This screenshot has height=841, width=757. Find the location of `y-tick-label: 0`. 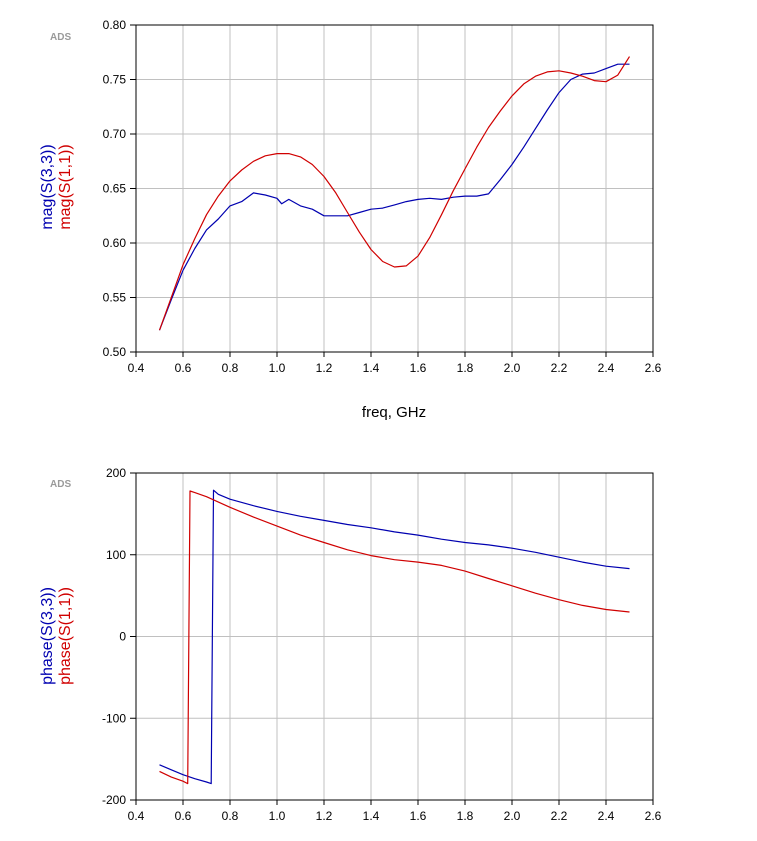

y-tick-label: 0 is located at coordinates (122, 637).